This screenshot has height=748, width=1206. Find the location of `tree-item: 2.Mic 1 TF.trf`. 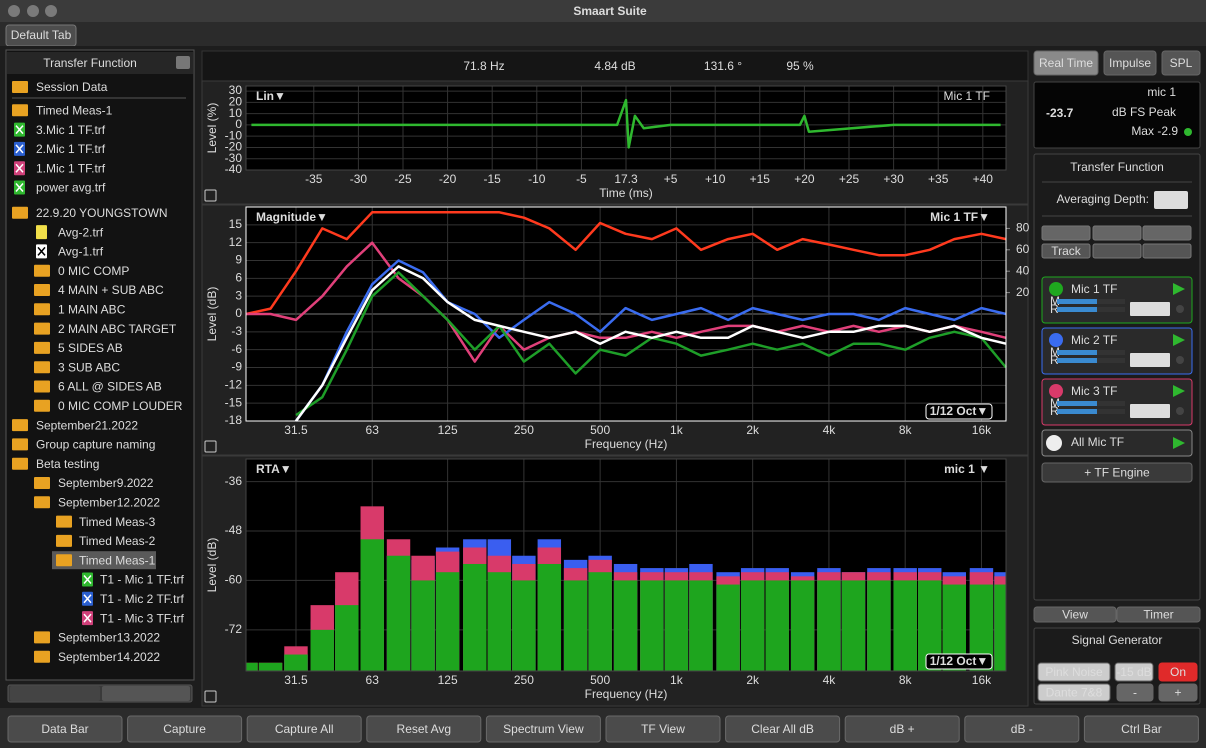

tree-item: 2.Mic 1 TF.trf is located at coordinates (71, 149).